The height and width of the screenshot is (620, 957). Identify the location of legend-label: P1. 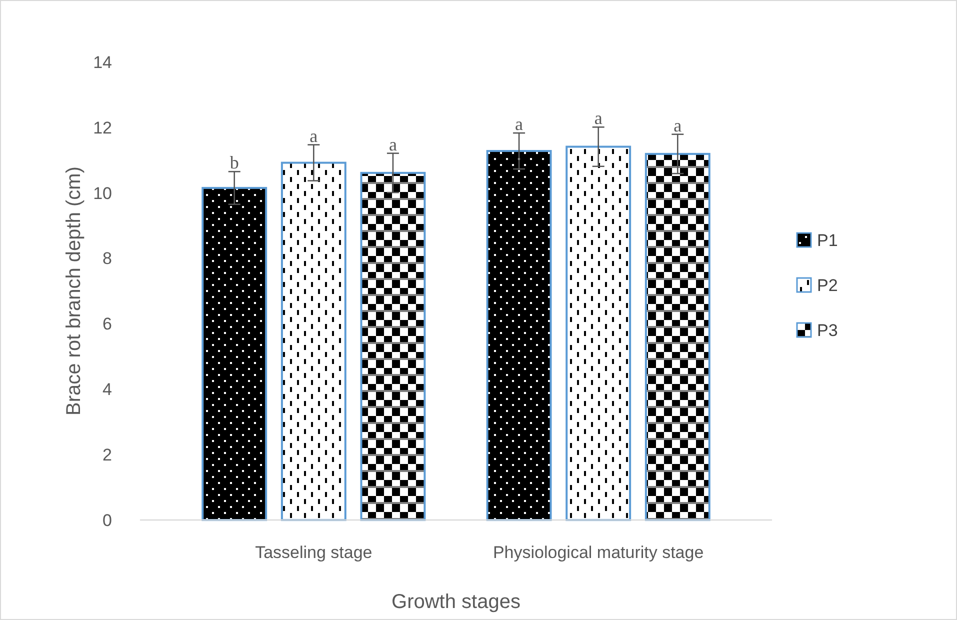
(827, 240).